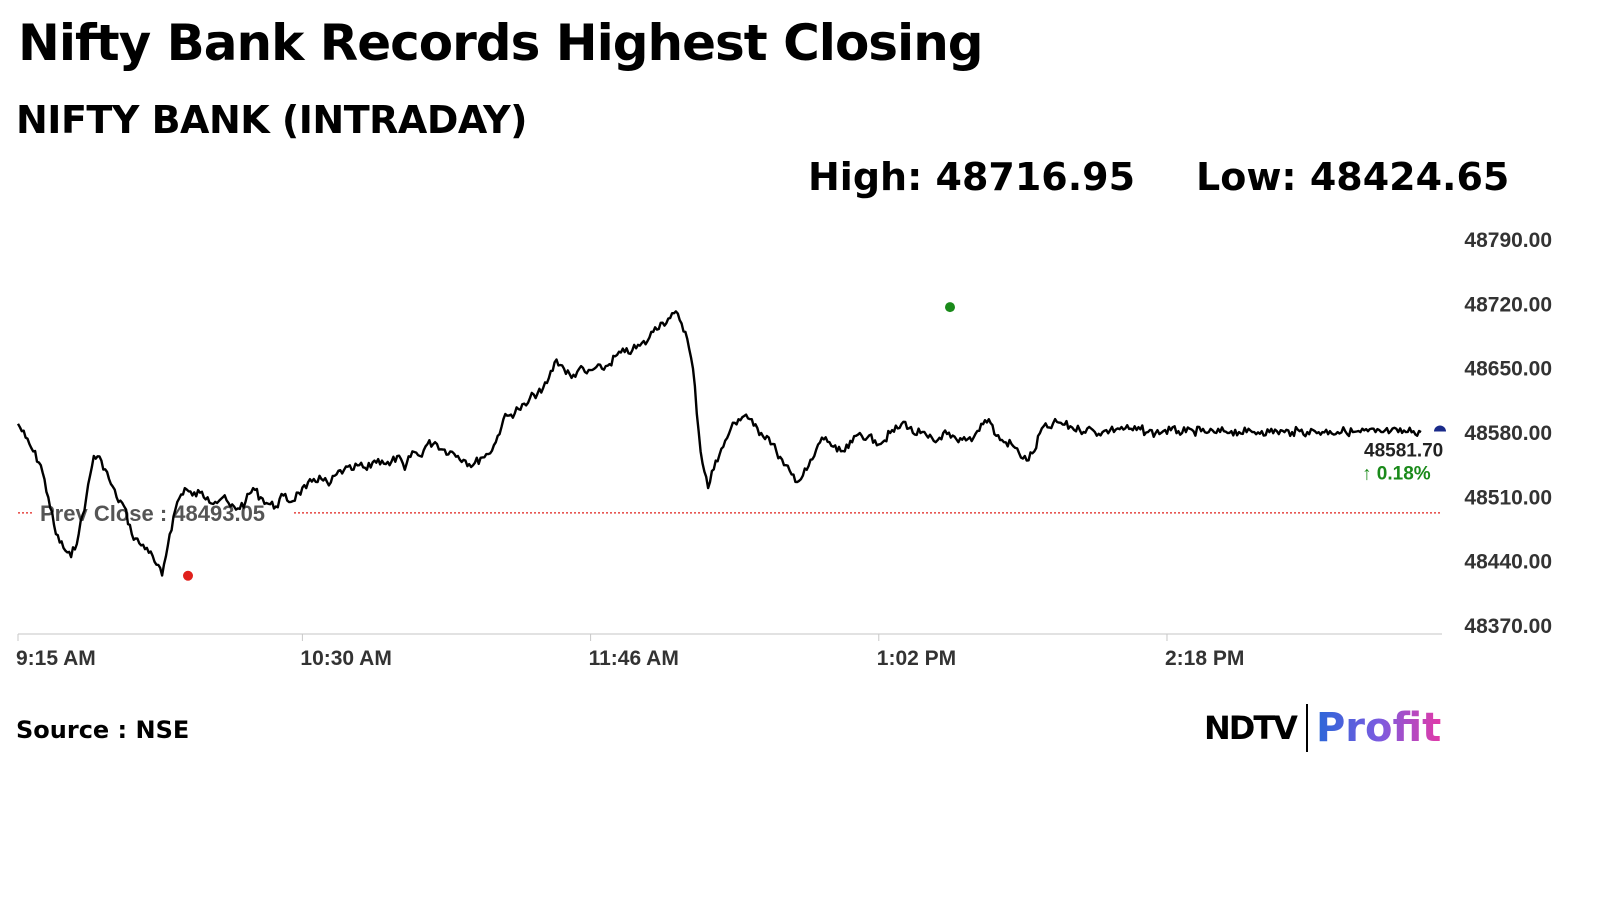 The image size is (1600, 900). Describe the element at coordinates (916, 658) in the screenshot. I see `x-tick-label: 1:02 PM` at that location.